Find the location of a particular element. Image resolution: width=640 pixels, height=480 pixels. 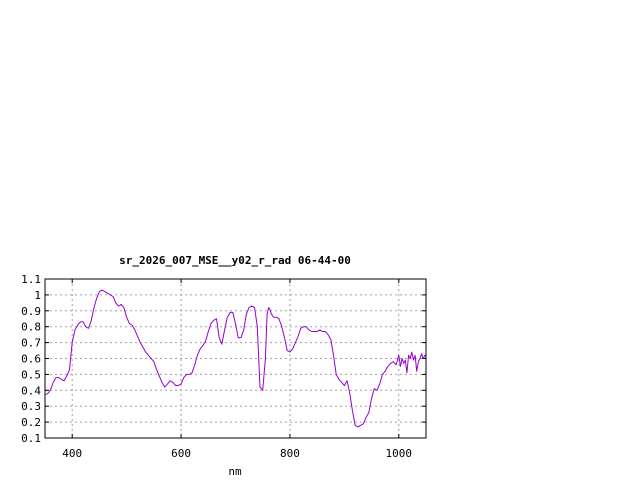

y-tick-label: 0.1 is located at coordinates (31, 438).